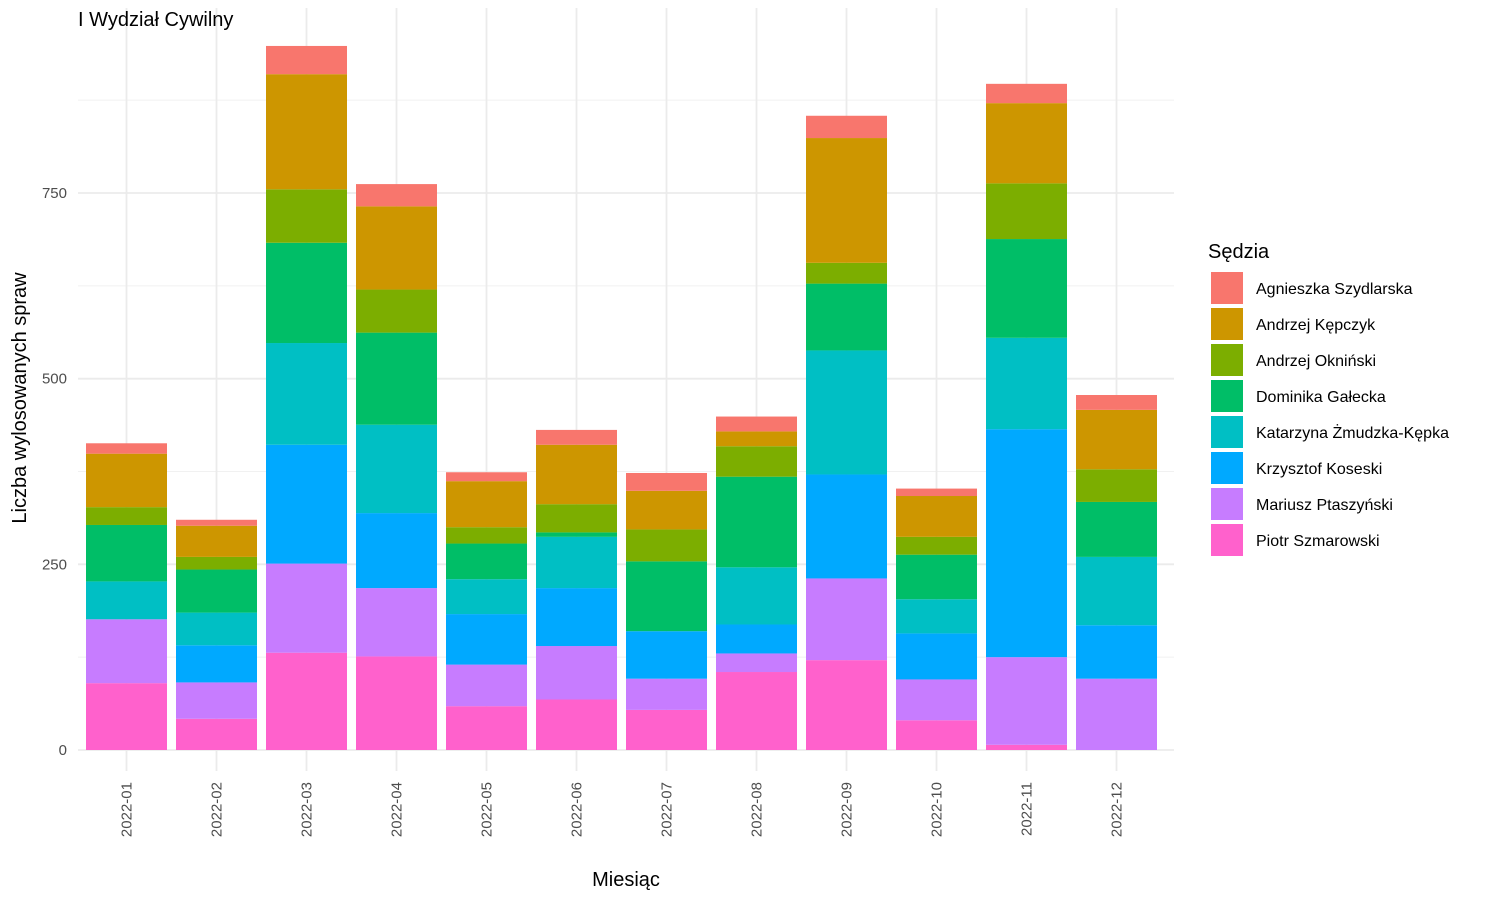 This screenshot has width=1500, height=900. What do you see at coordinates (1227, 360) in the screenshot?
I see `legend-key-andrzej-okninski` at bounding box center [1227, 360].